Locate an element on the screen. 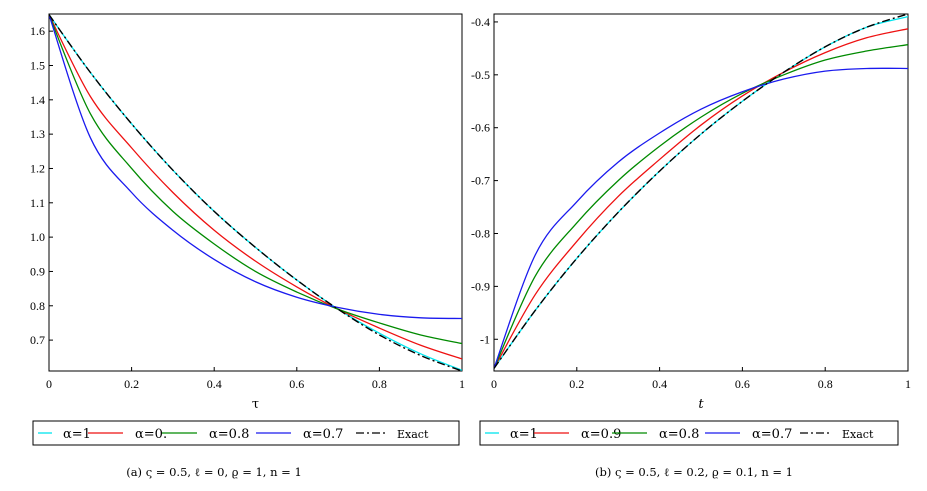  y-tick-label: -0.7 is located at coordinates (480, 181).